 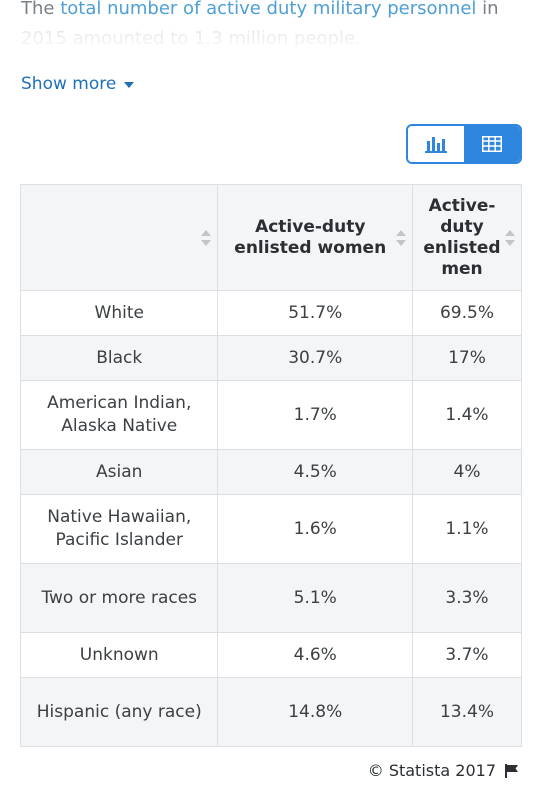 What do you see at coordinates (315, 598) in the screenshot?
I see `women-value: 5.1%` at bounding box center [315, 598].